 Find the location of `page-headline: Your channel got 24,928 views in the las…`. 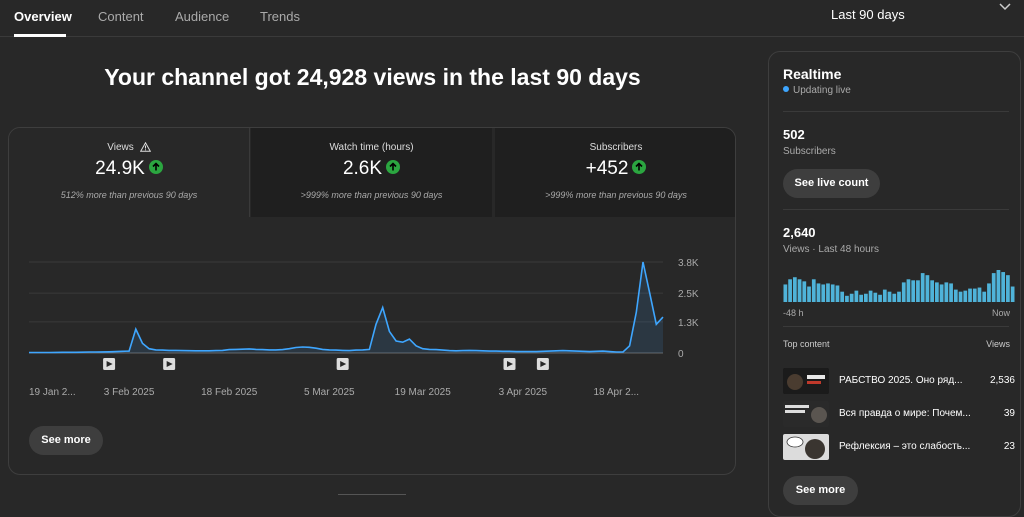

page-headline: Your channel got 24,928 views in the las… is located at coordinates (372, 77).